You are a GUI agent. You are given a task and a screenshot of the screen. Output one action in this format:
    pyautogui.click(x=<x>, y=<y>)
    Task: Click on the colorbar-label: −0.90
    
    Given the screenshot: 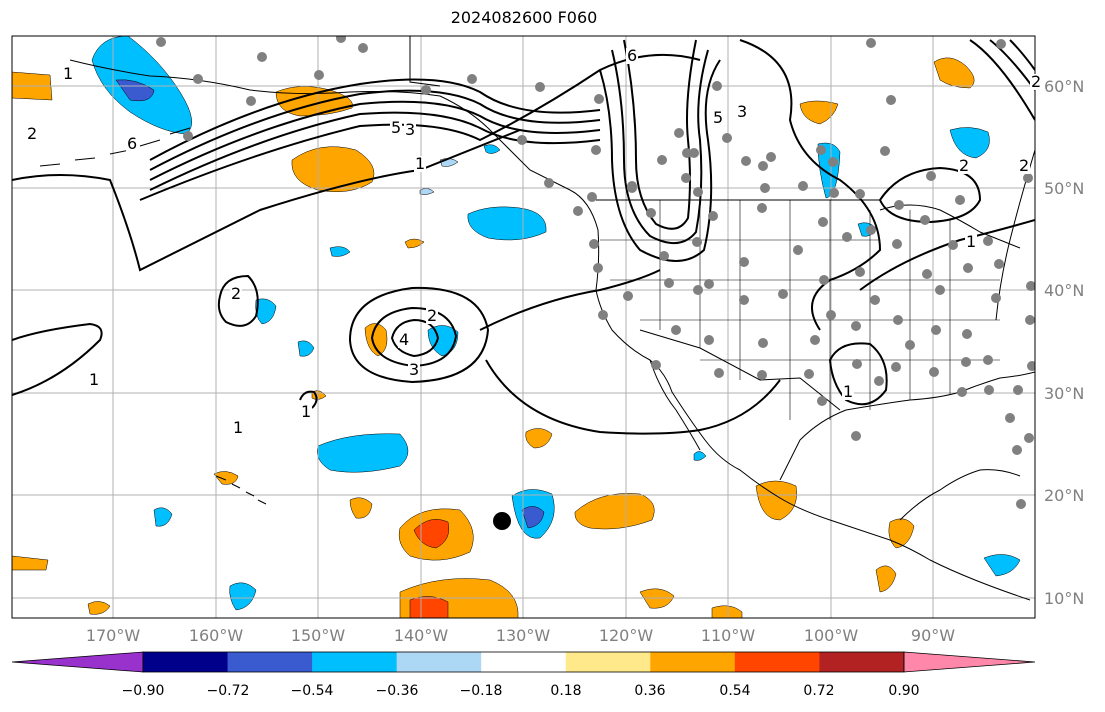 What is the action you would take?
    pyautogui.click(x=143, y=691)
    